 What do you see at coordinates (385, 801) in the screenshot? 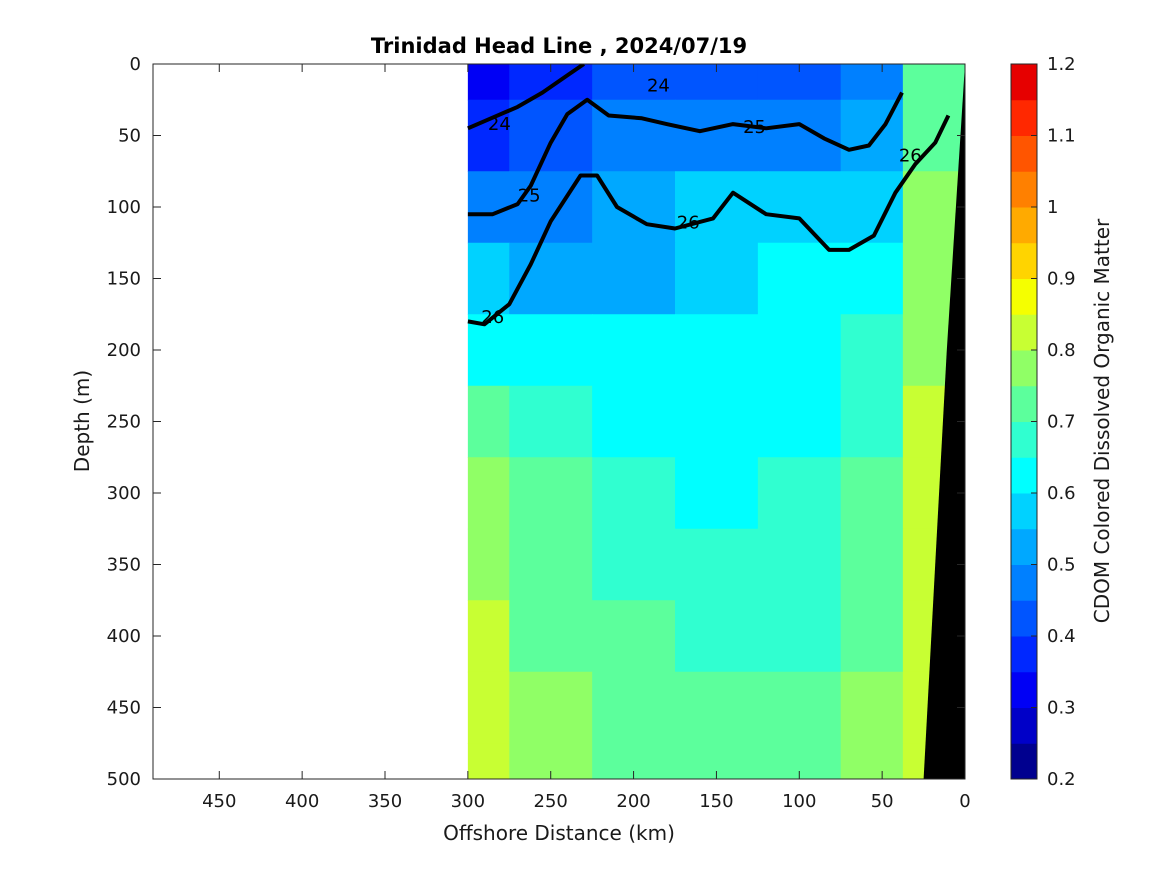
I see `x-tick-label: 350` at bounding box center [385, 801].